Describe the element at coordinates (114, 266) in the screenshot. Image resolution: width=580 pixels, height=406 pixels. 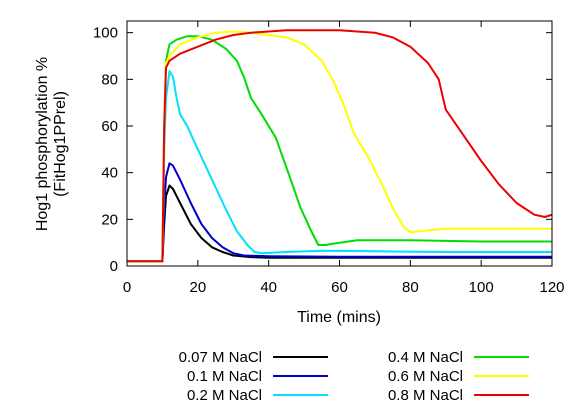
I see `y-tick-label: 0` at that location.